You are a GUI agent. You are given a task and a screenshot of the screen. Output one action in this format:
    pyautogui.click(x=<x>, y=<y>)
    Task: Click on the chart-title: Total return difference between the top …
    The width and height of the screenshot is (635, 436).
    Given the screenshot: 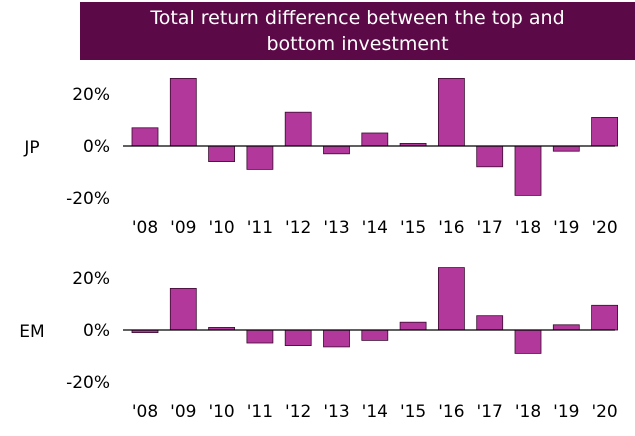 What is the action you would take?
    pyautogui.click(x=357, y=31)
    